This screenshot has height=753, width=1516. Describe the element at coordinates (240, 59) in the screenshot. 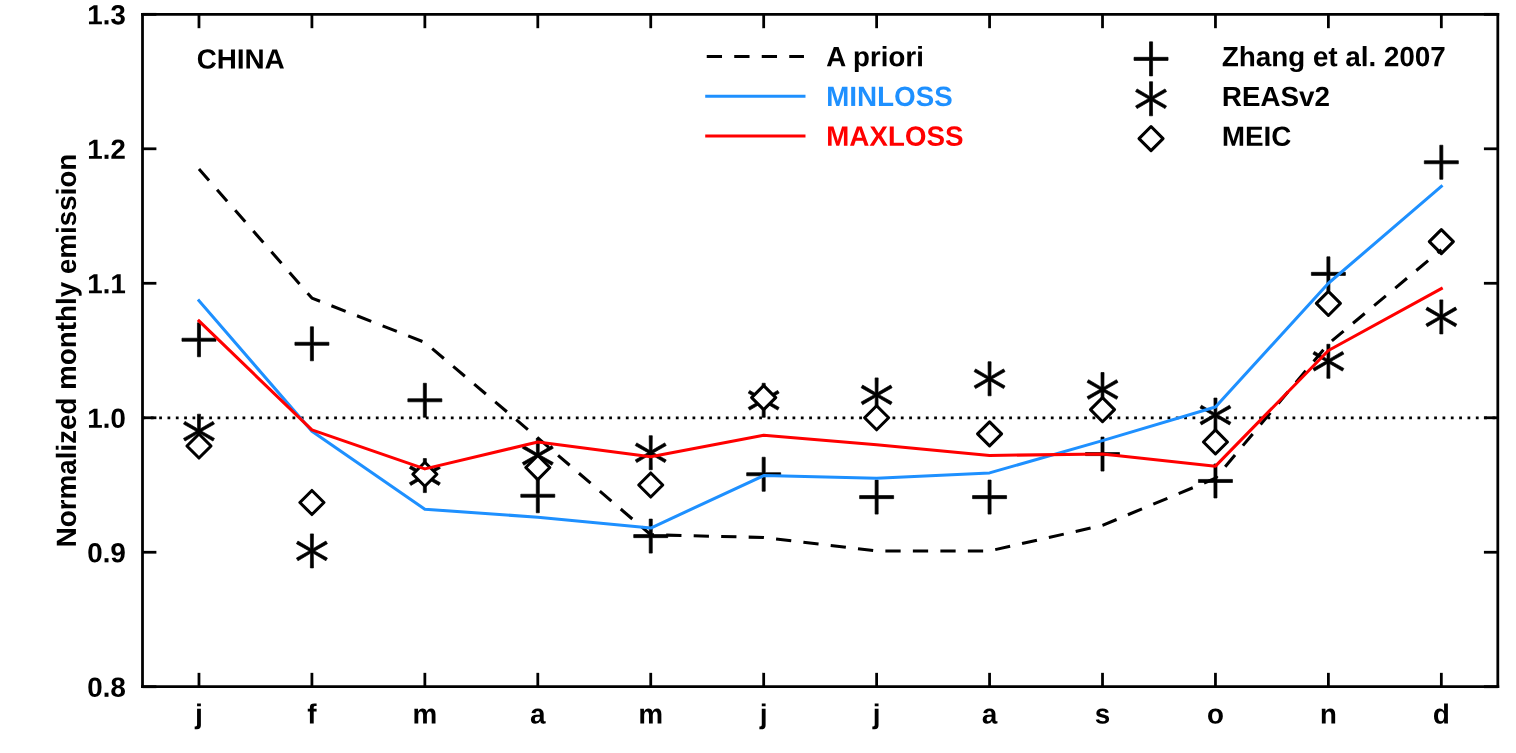

I see `annotation: CHINA` at that location.